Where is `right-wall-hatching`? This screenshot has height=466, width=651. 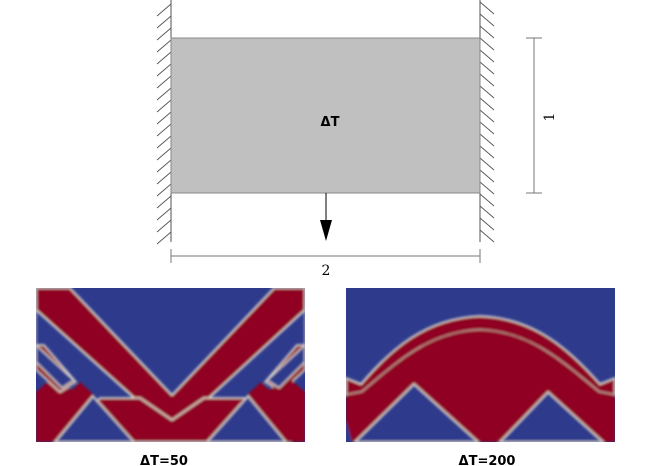
right-wall-hatching is located at coordinates (487, 122).